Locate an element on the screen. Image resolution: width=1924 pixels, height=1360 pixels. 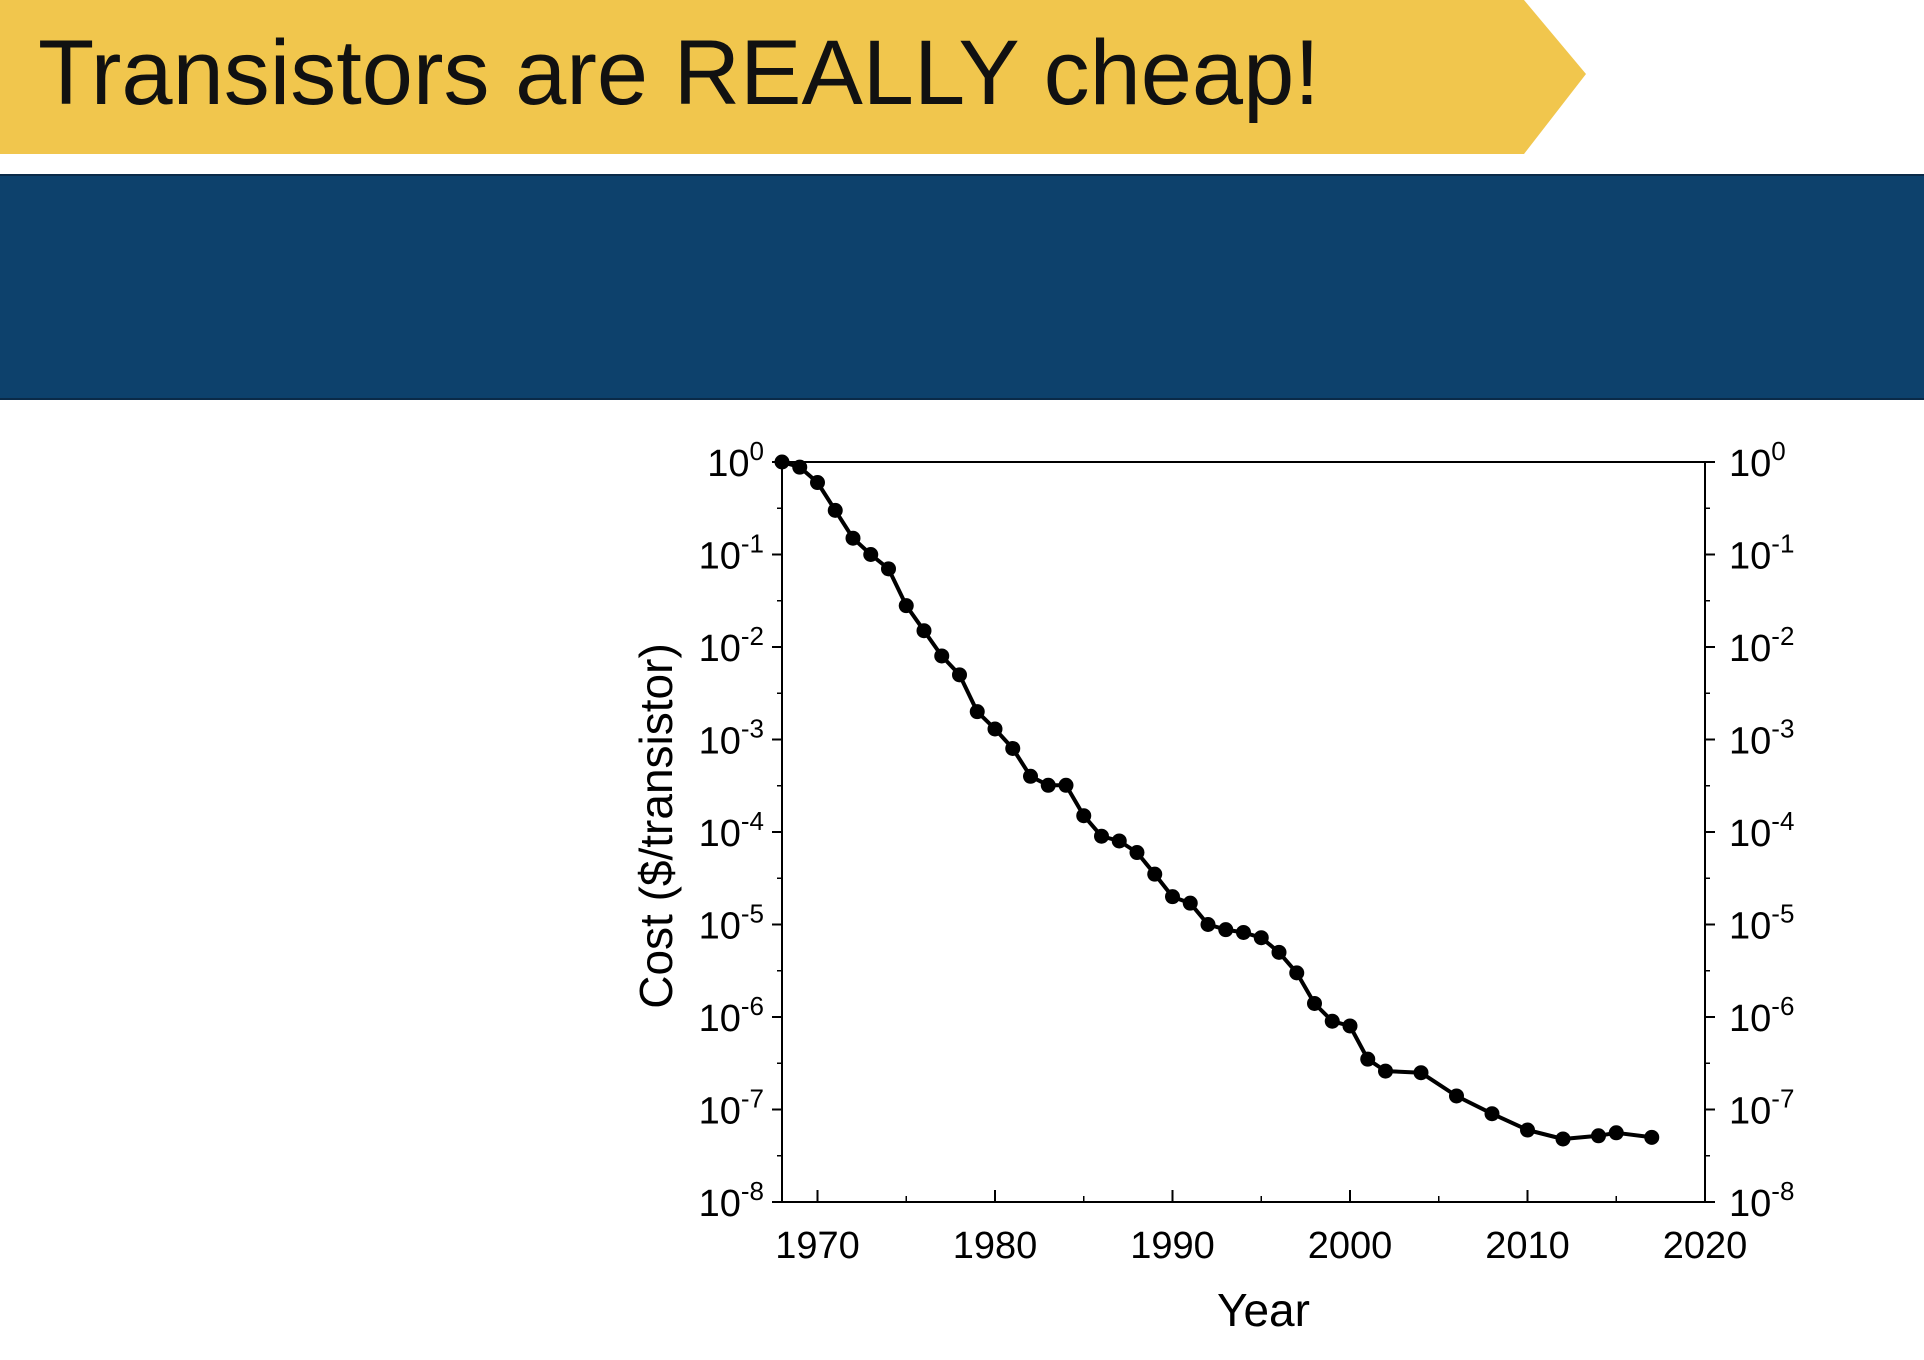
y-tick-label-right: 10⁻¹ is located at coordinates (1761, 553).